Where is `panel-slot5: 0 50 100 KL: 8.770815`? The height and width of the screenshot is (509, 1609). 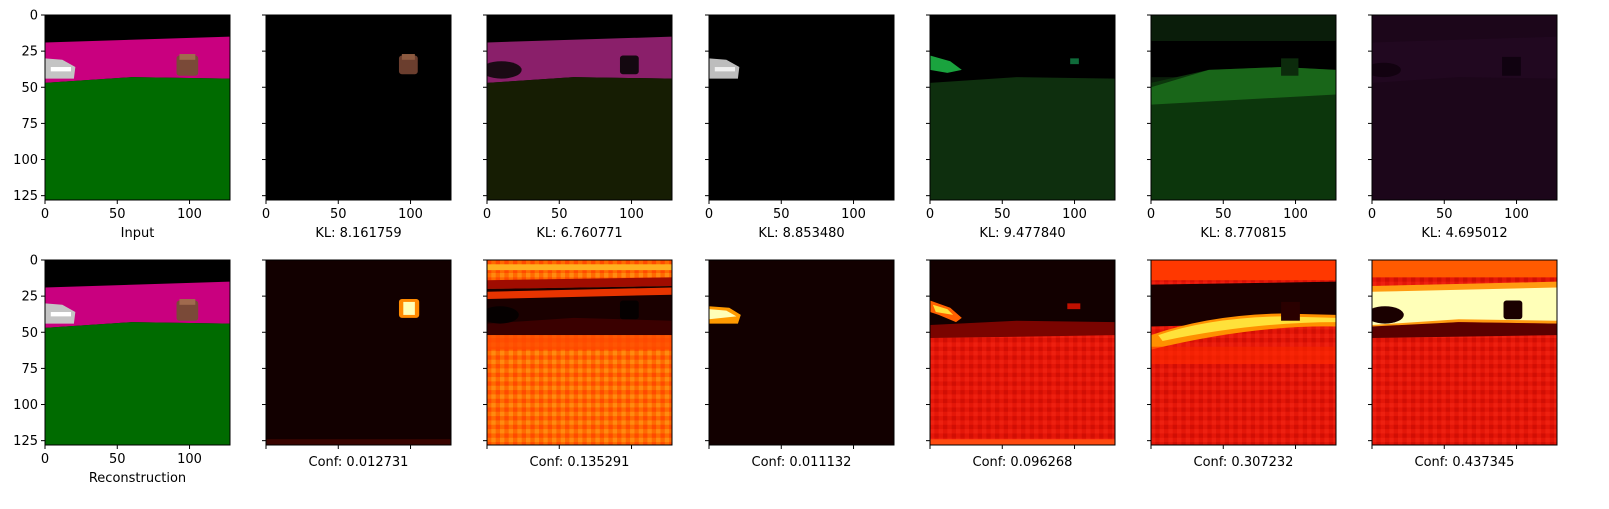 panel-slot5: 0 50 100 KL: 8.770815 is located at coordinates (1242, 127).